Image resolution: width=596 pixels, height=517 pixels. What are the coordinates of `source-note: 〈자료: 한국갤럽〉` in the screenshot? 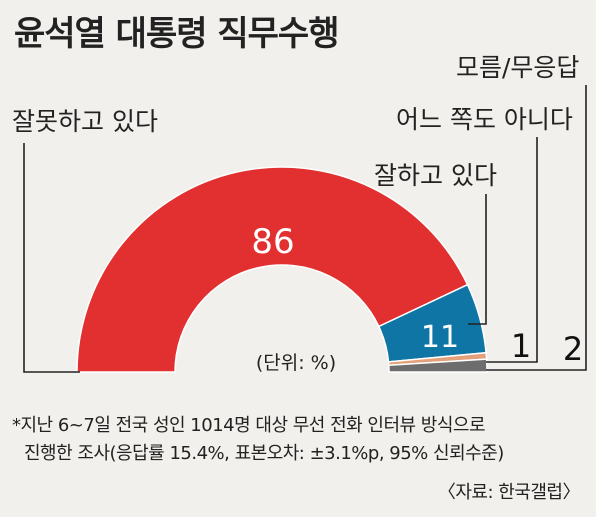 It's located at (509, 492).